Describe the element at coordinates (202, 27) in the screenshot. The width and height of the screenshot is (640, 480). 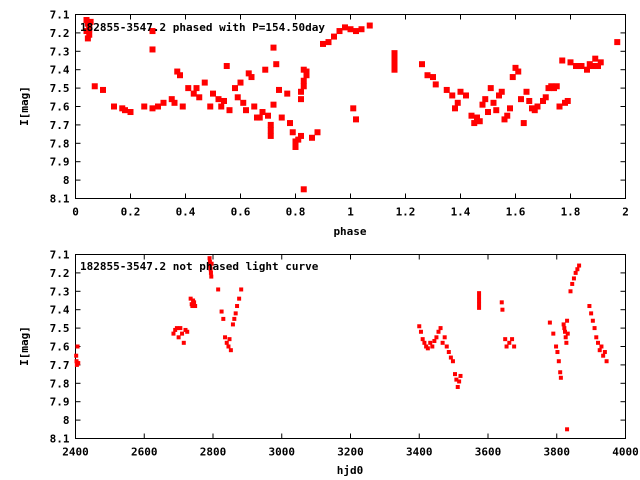
I see `chart-title: 182855-3547.2 phased with P=154.50day` at that location.